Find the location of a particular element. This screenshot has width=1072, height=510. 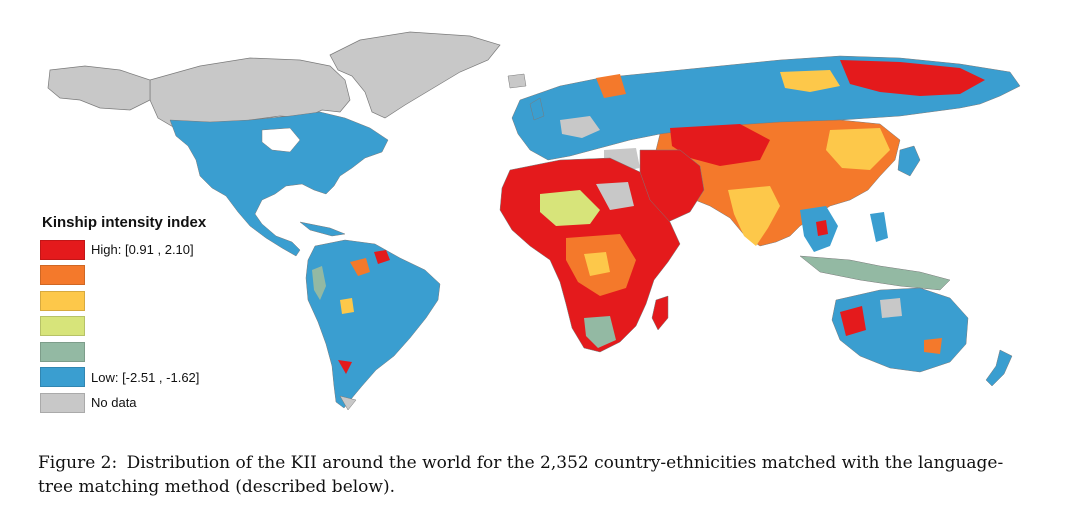

region-hudson-bay is located at coordinates (281, 140).